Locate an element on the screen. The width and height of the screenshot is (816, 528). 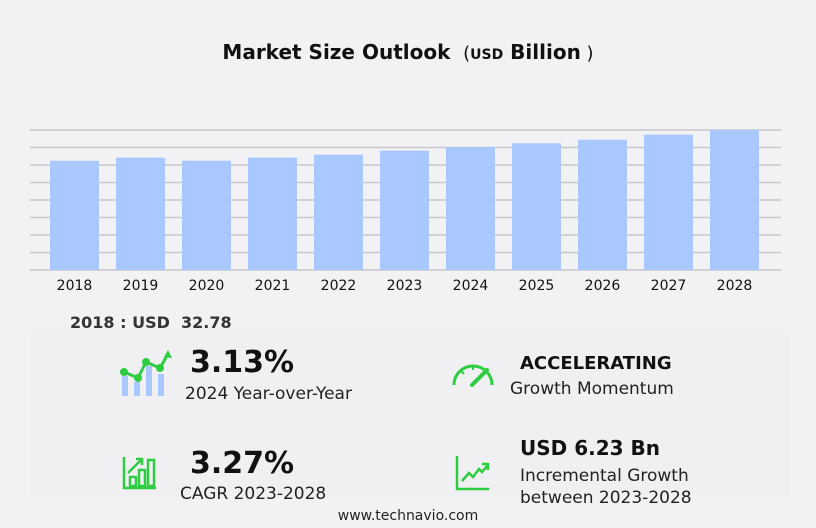
chart-title: Market Size Outlook (USD Billion ) is located at coordinates (408, 52).